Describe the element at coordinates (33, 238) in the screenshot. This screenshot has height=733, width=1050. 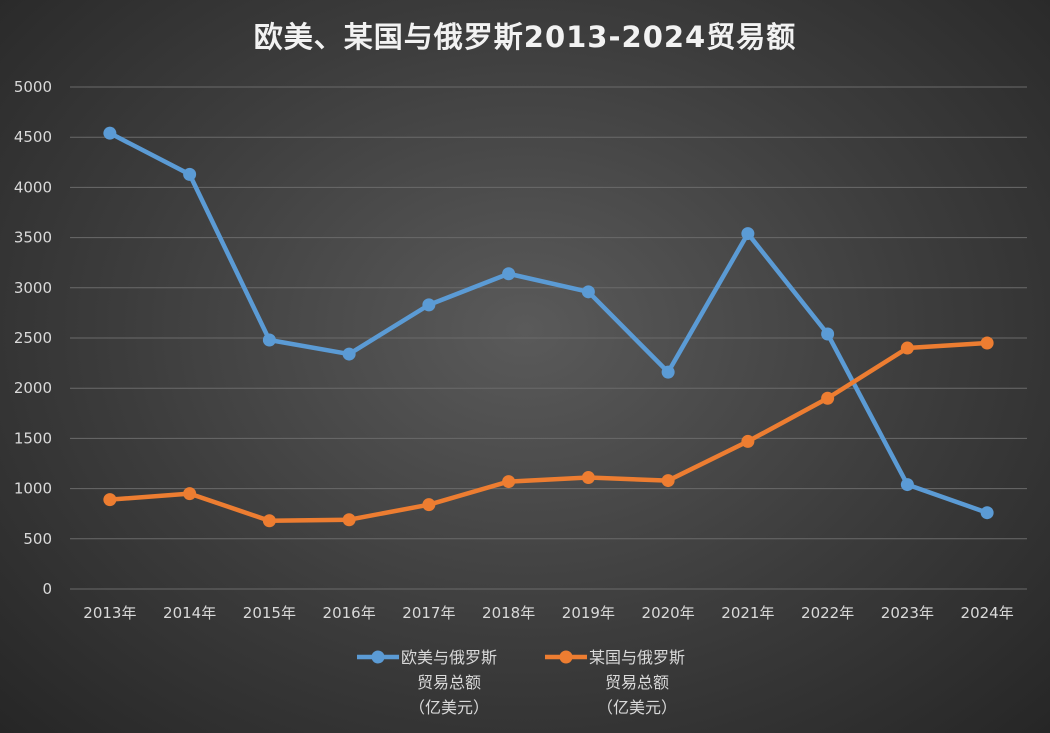
I see `y-tick-label: 3500` at that location.